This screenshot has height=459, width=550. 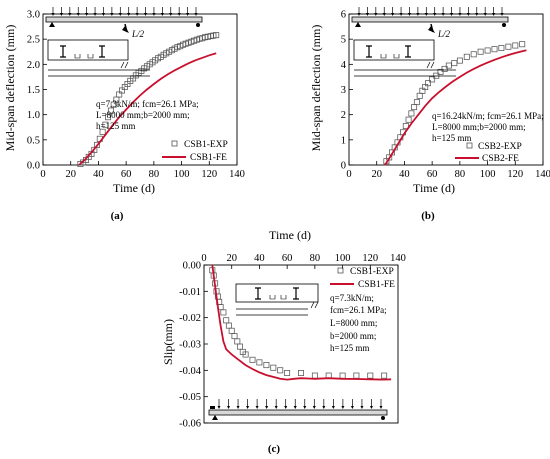 I want to click on panel-a-fe-line, so click(x=147, y=109).